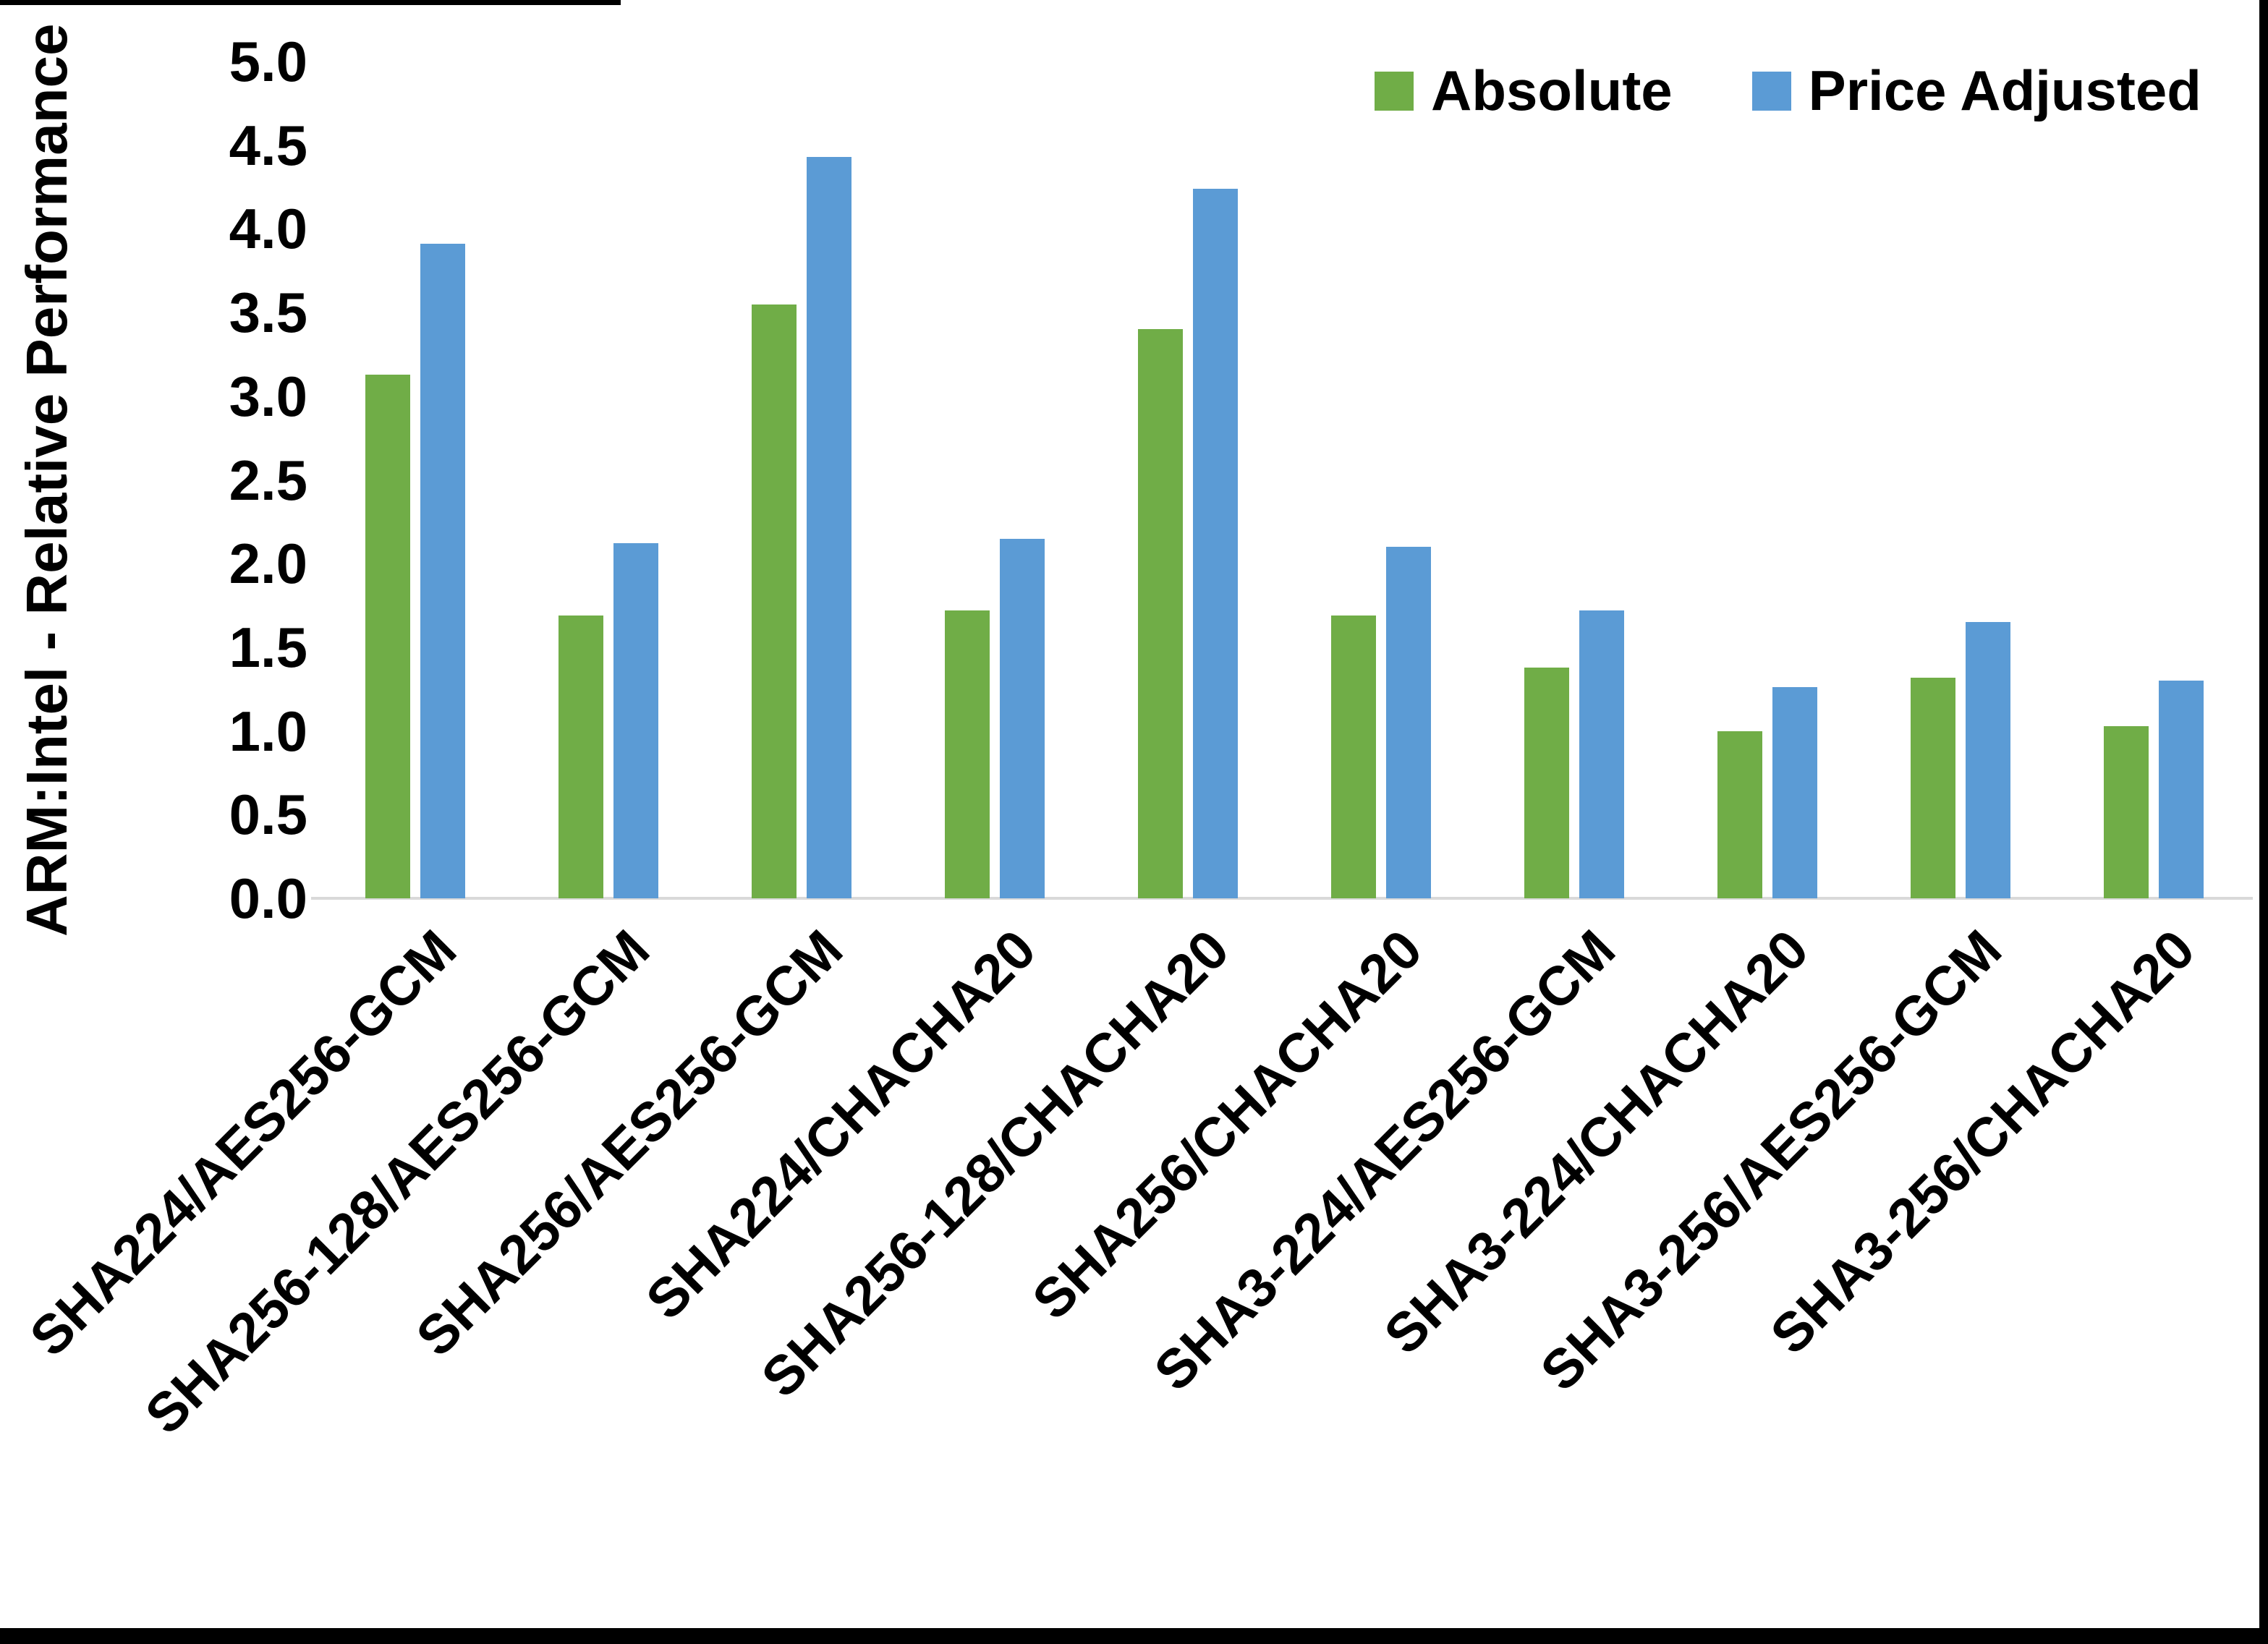 This screenshot has height=1644, width=2268. Describe the element at coordinates (268, 61) in the screenshot. I see `y-tick-label: 5.0` at that location.